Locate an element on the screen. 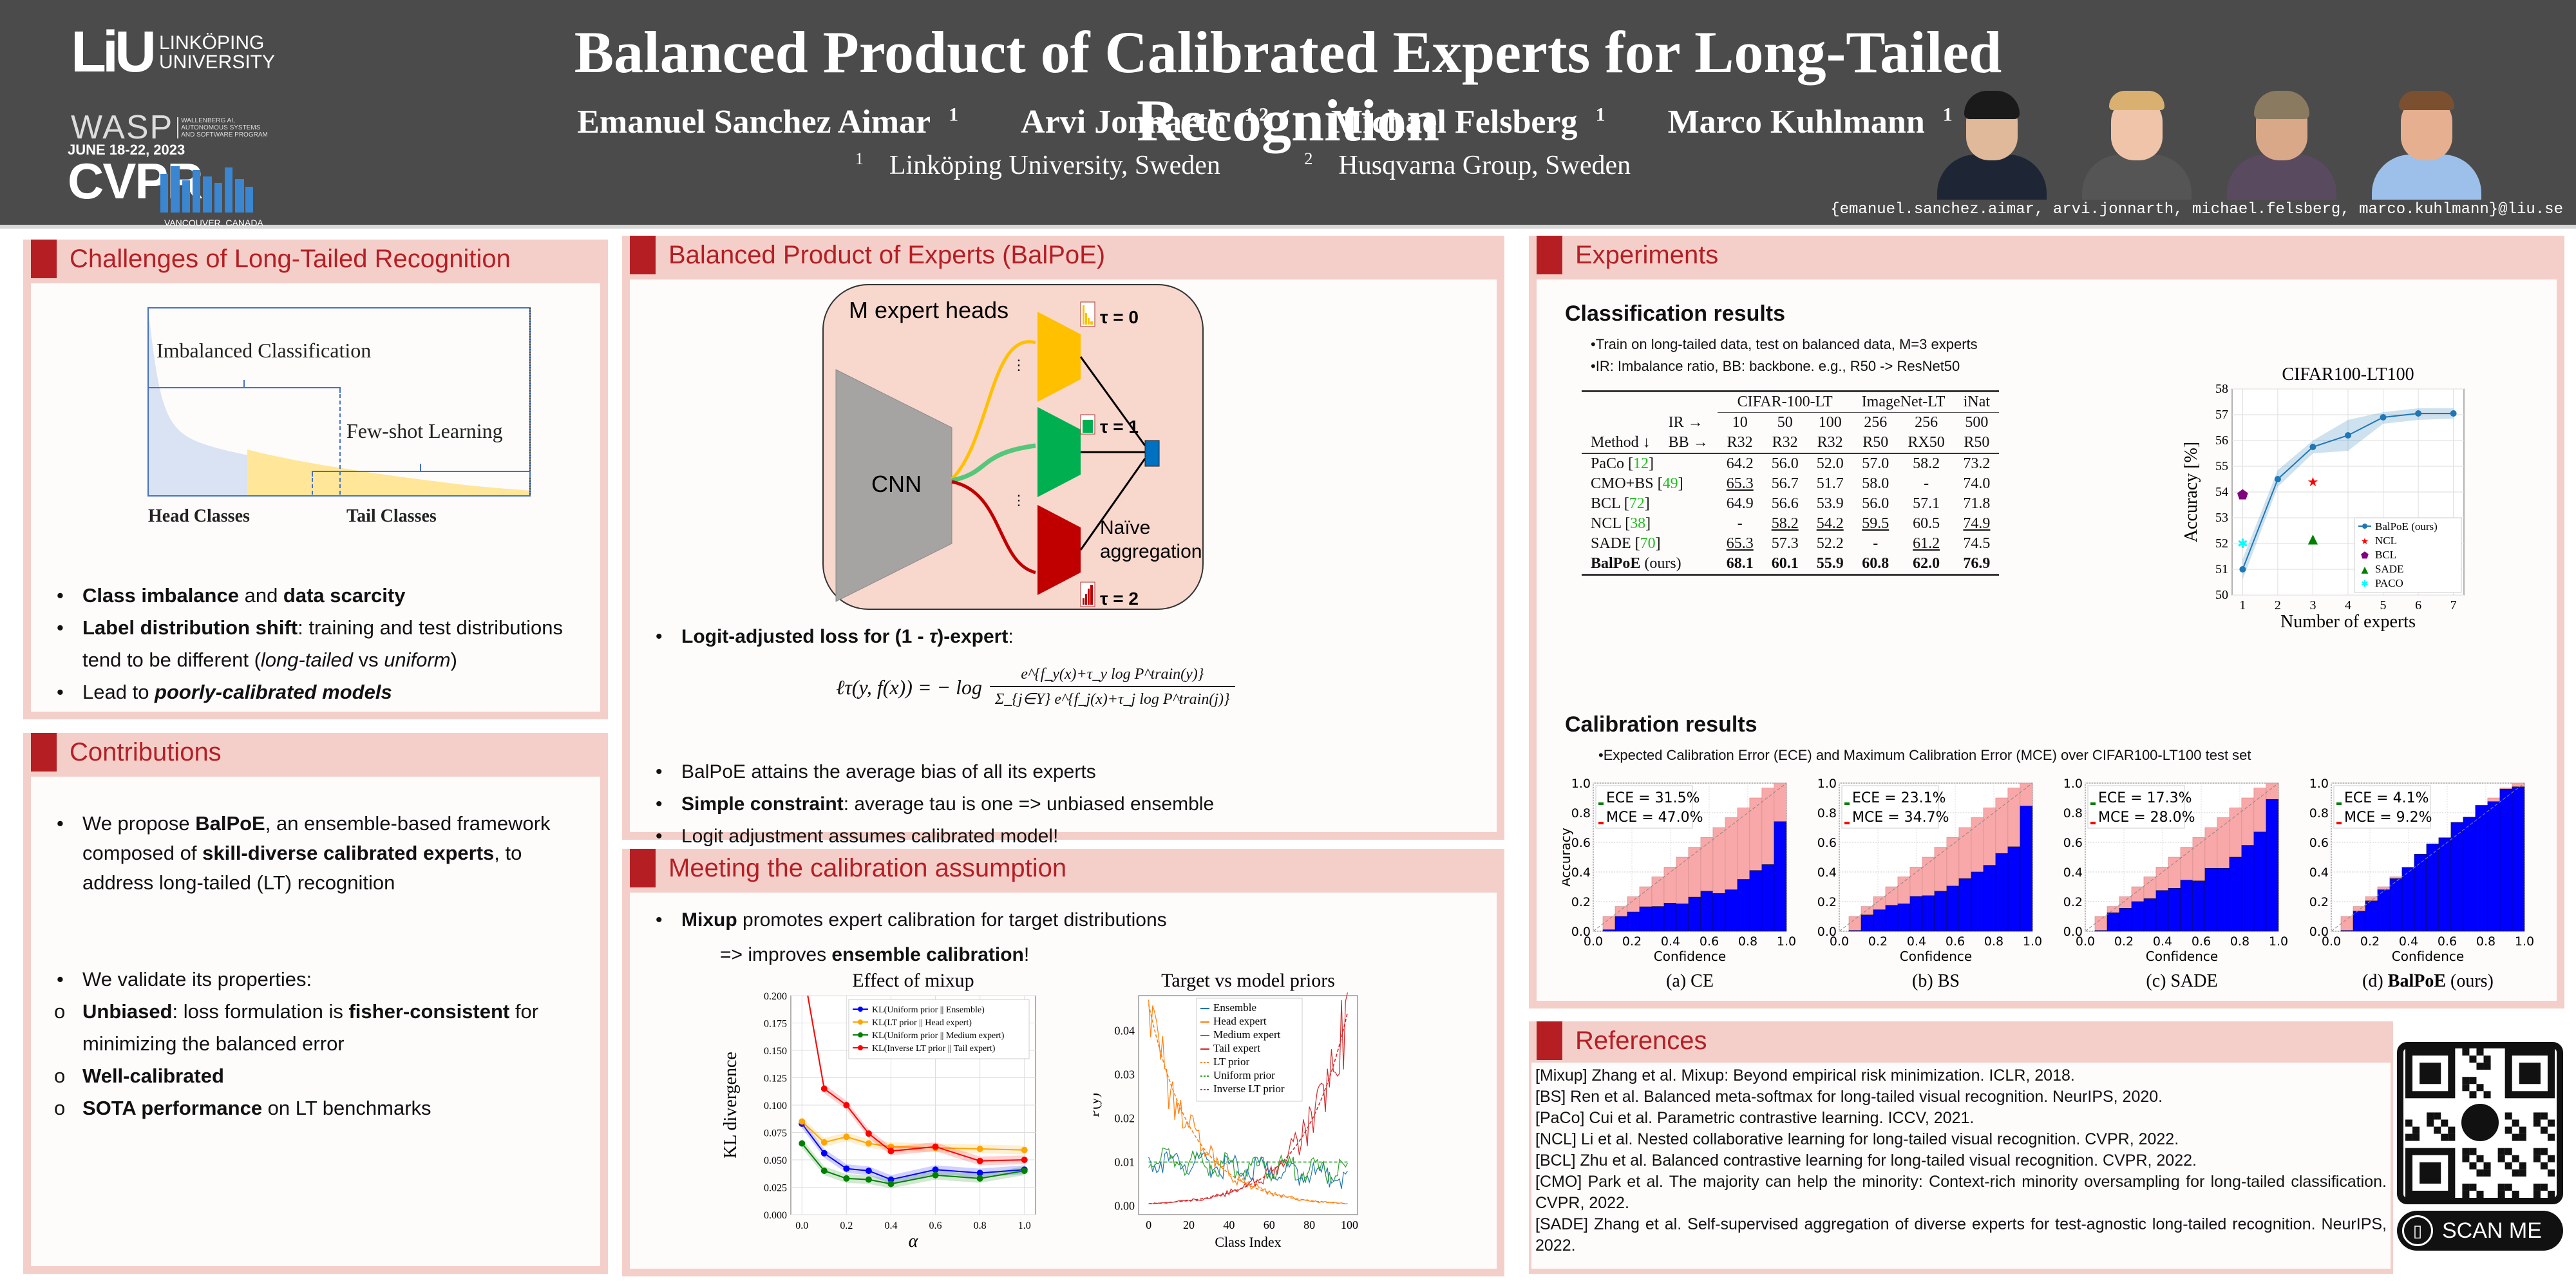 This screenshot has height=1288, width=2576. group-header: iNat is located at coordinates (1977, 402).